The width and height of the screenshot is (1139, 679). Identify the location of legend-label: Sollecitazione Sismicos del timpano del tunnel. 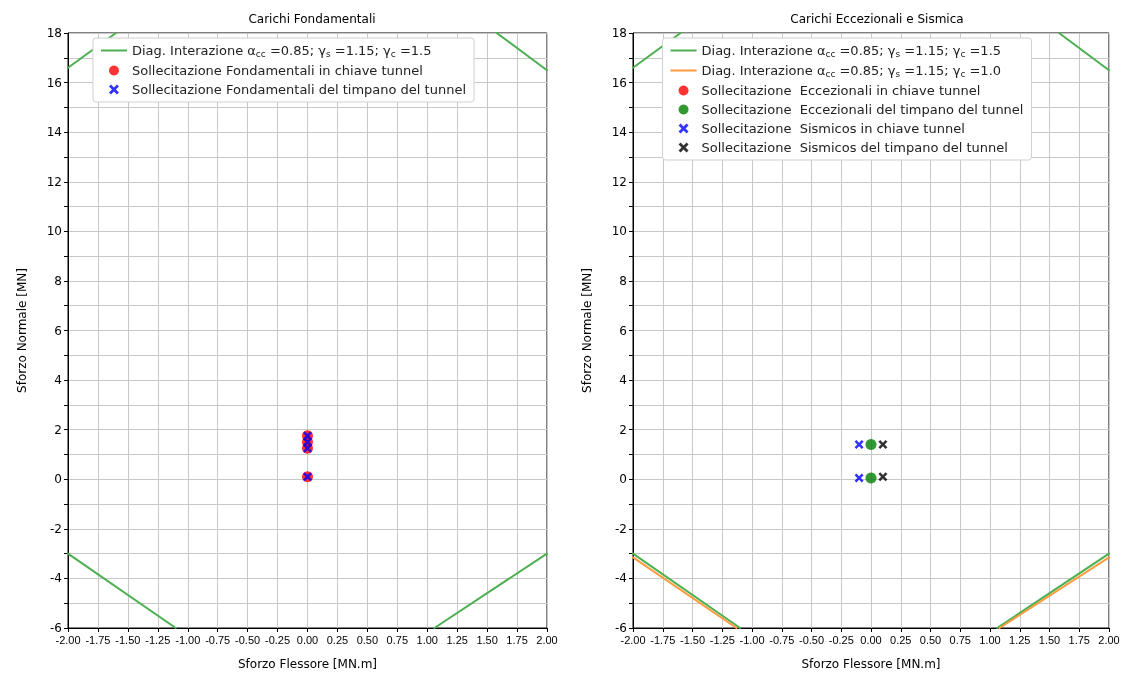
(854, 147).